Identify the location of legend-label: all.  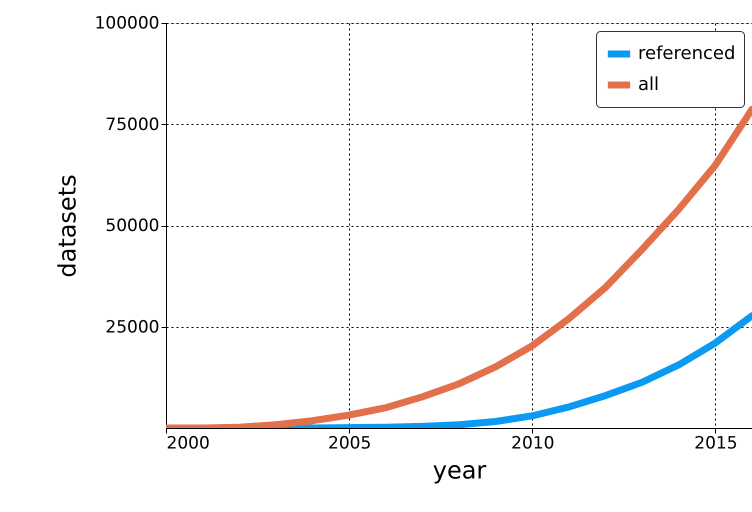
(649, 84).